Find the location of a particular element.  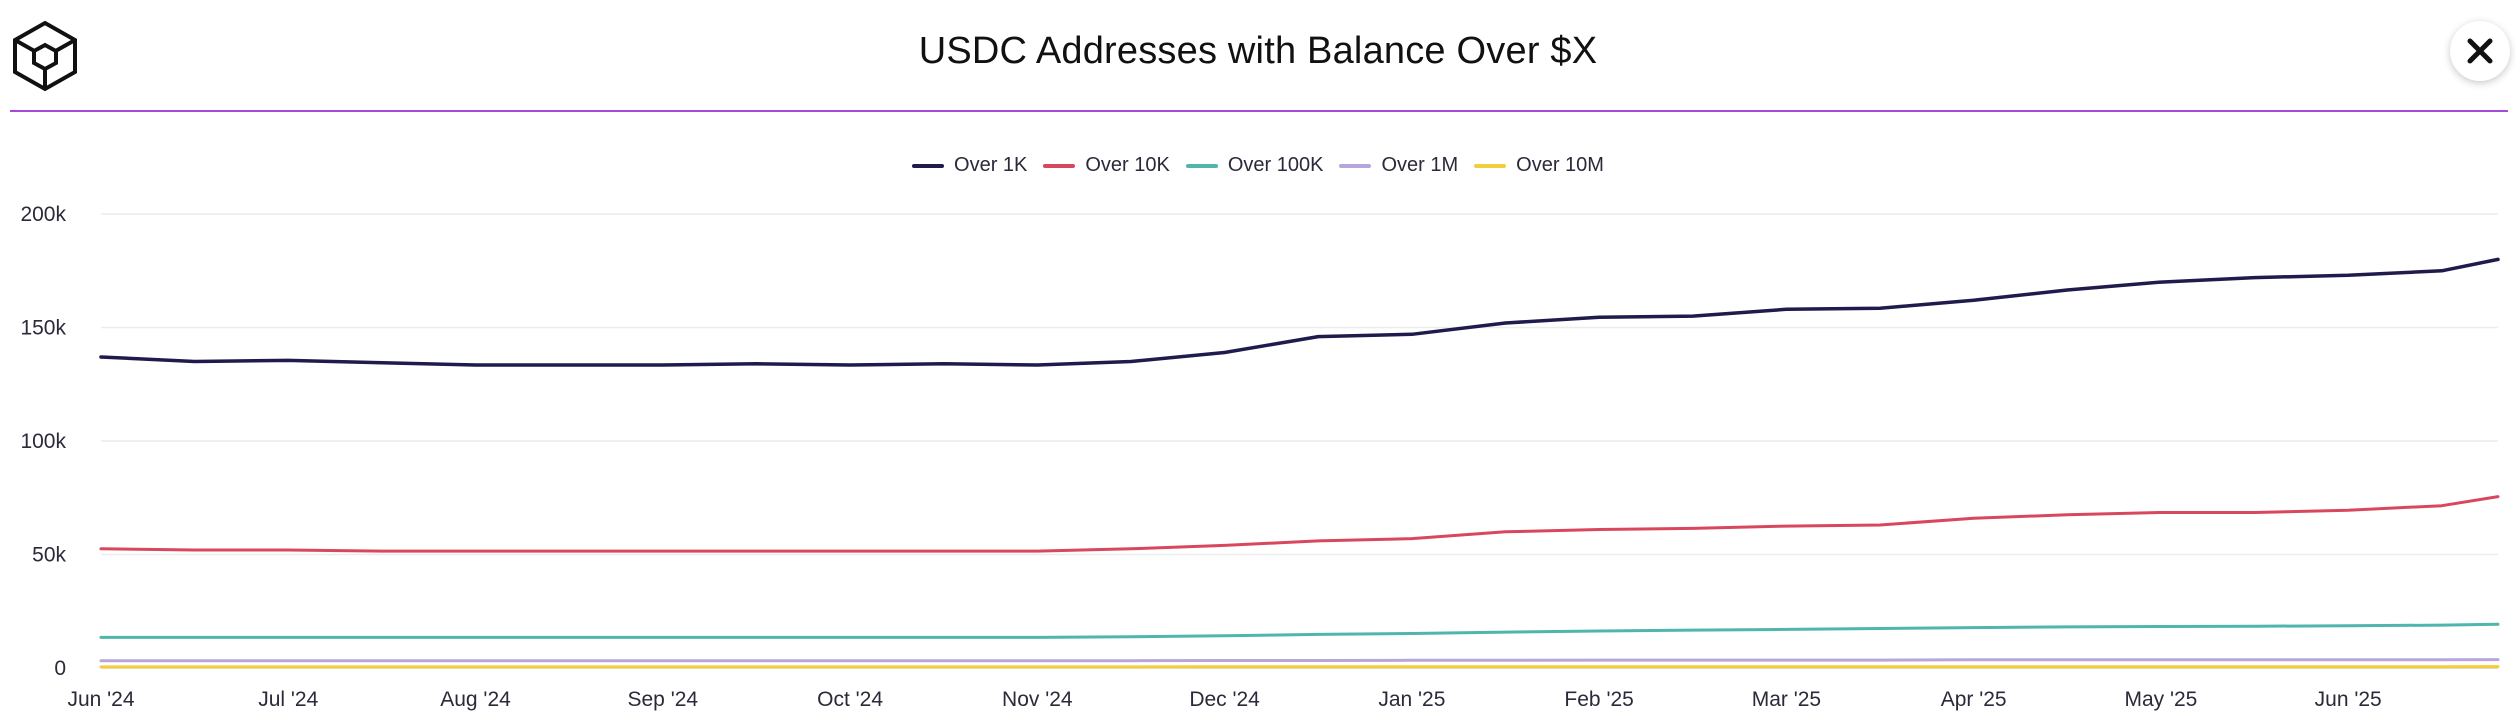

x-tick-label: Jun '25 is located at coordinates (2348, 699).